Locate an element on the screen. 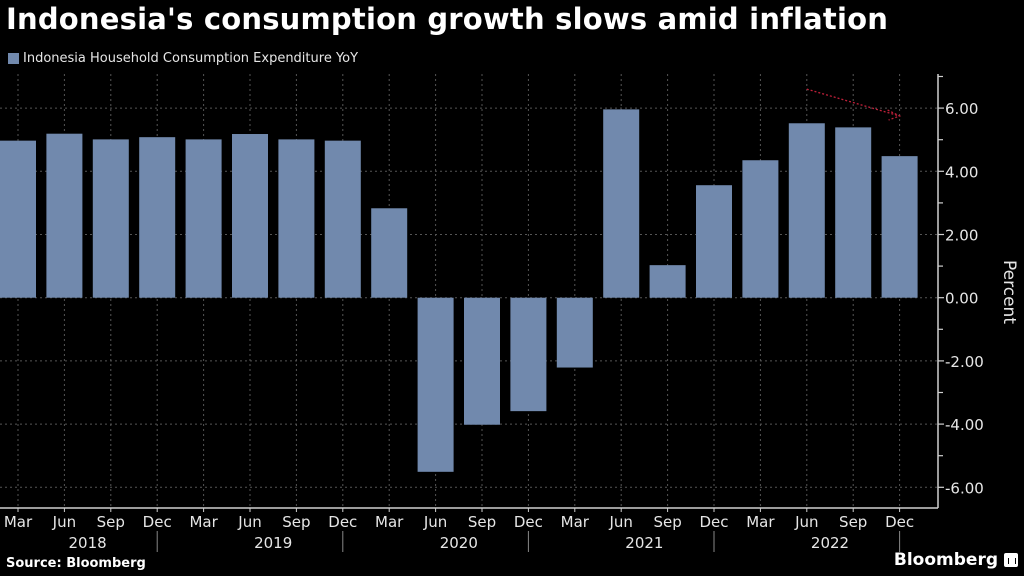 This screenshot has width=1024, height=576. y-tick-label: -4.00 is located at coordinates (964, 425).